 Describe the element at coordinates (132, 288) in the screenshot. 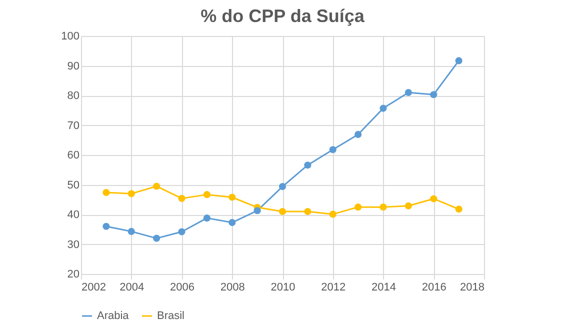

I see `x-tick-label: 2004` at that location.